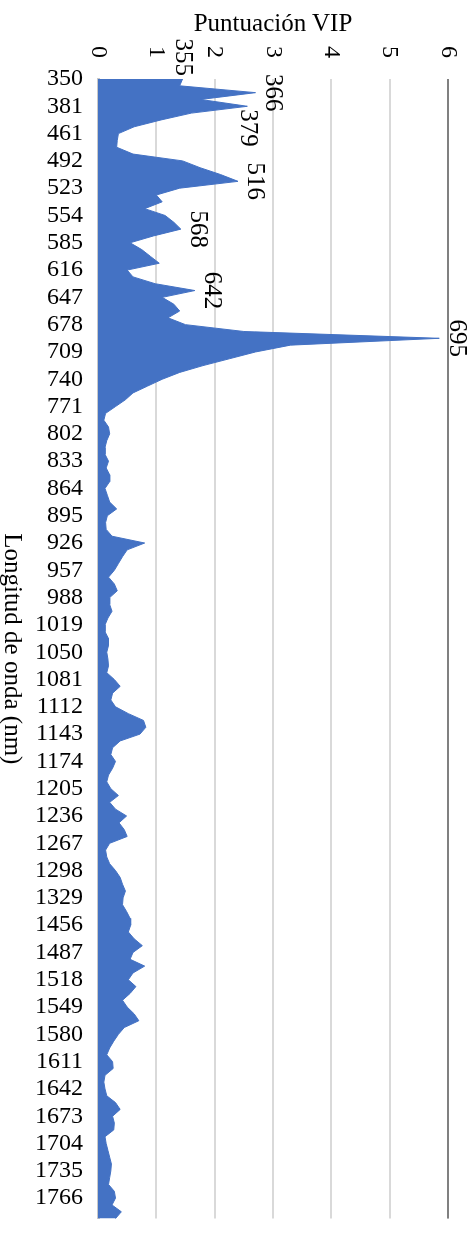 This screenshot has height=1248, width=473. What do you see at coordinates (65, 159) in the screenshot?
I see `y-tick-label: 492` at bounding box center [65, 159].